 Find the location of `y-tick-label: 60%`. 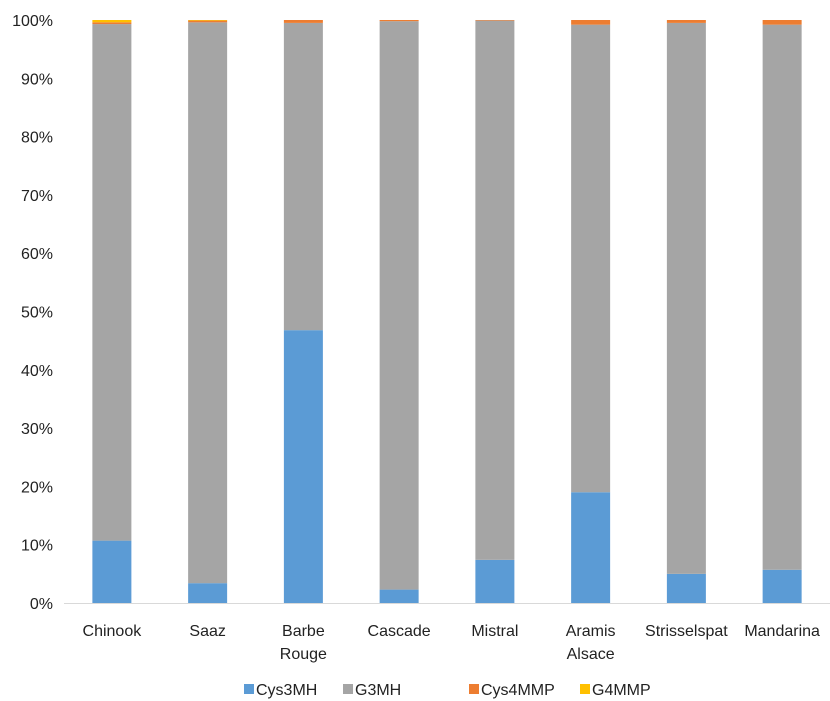

y-tick-label: 60% is located at coordinates (37, 254).